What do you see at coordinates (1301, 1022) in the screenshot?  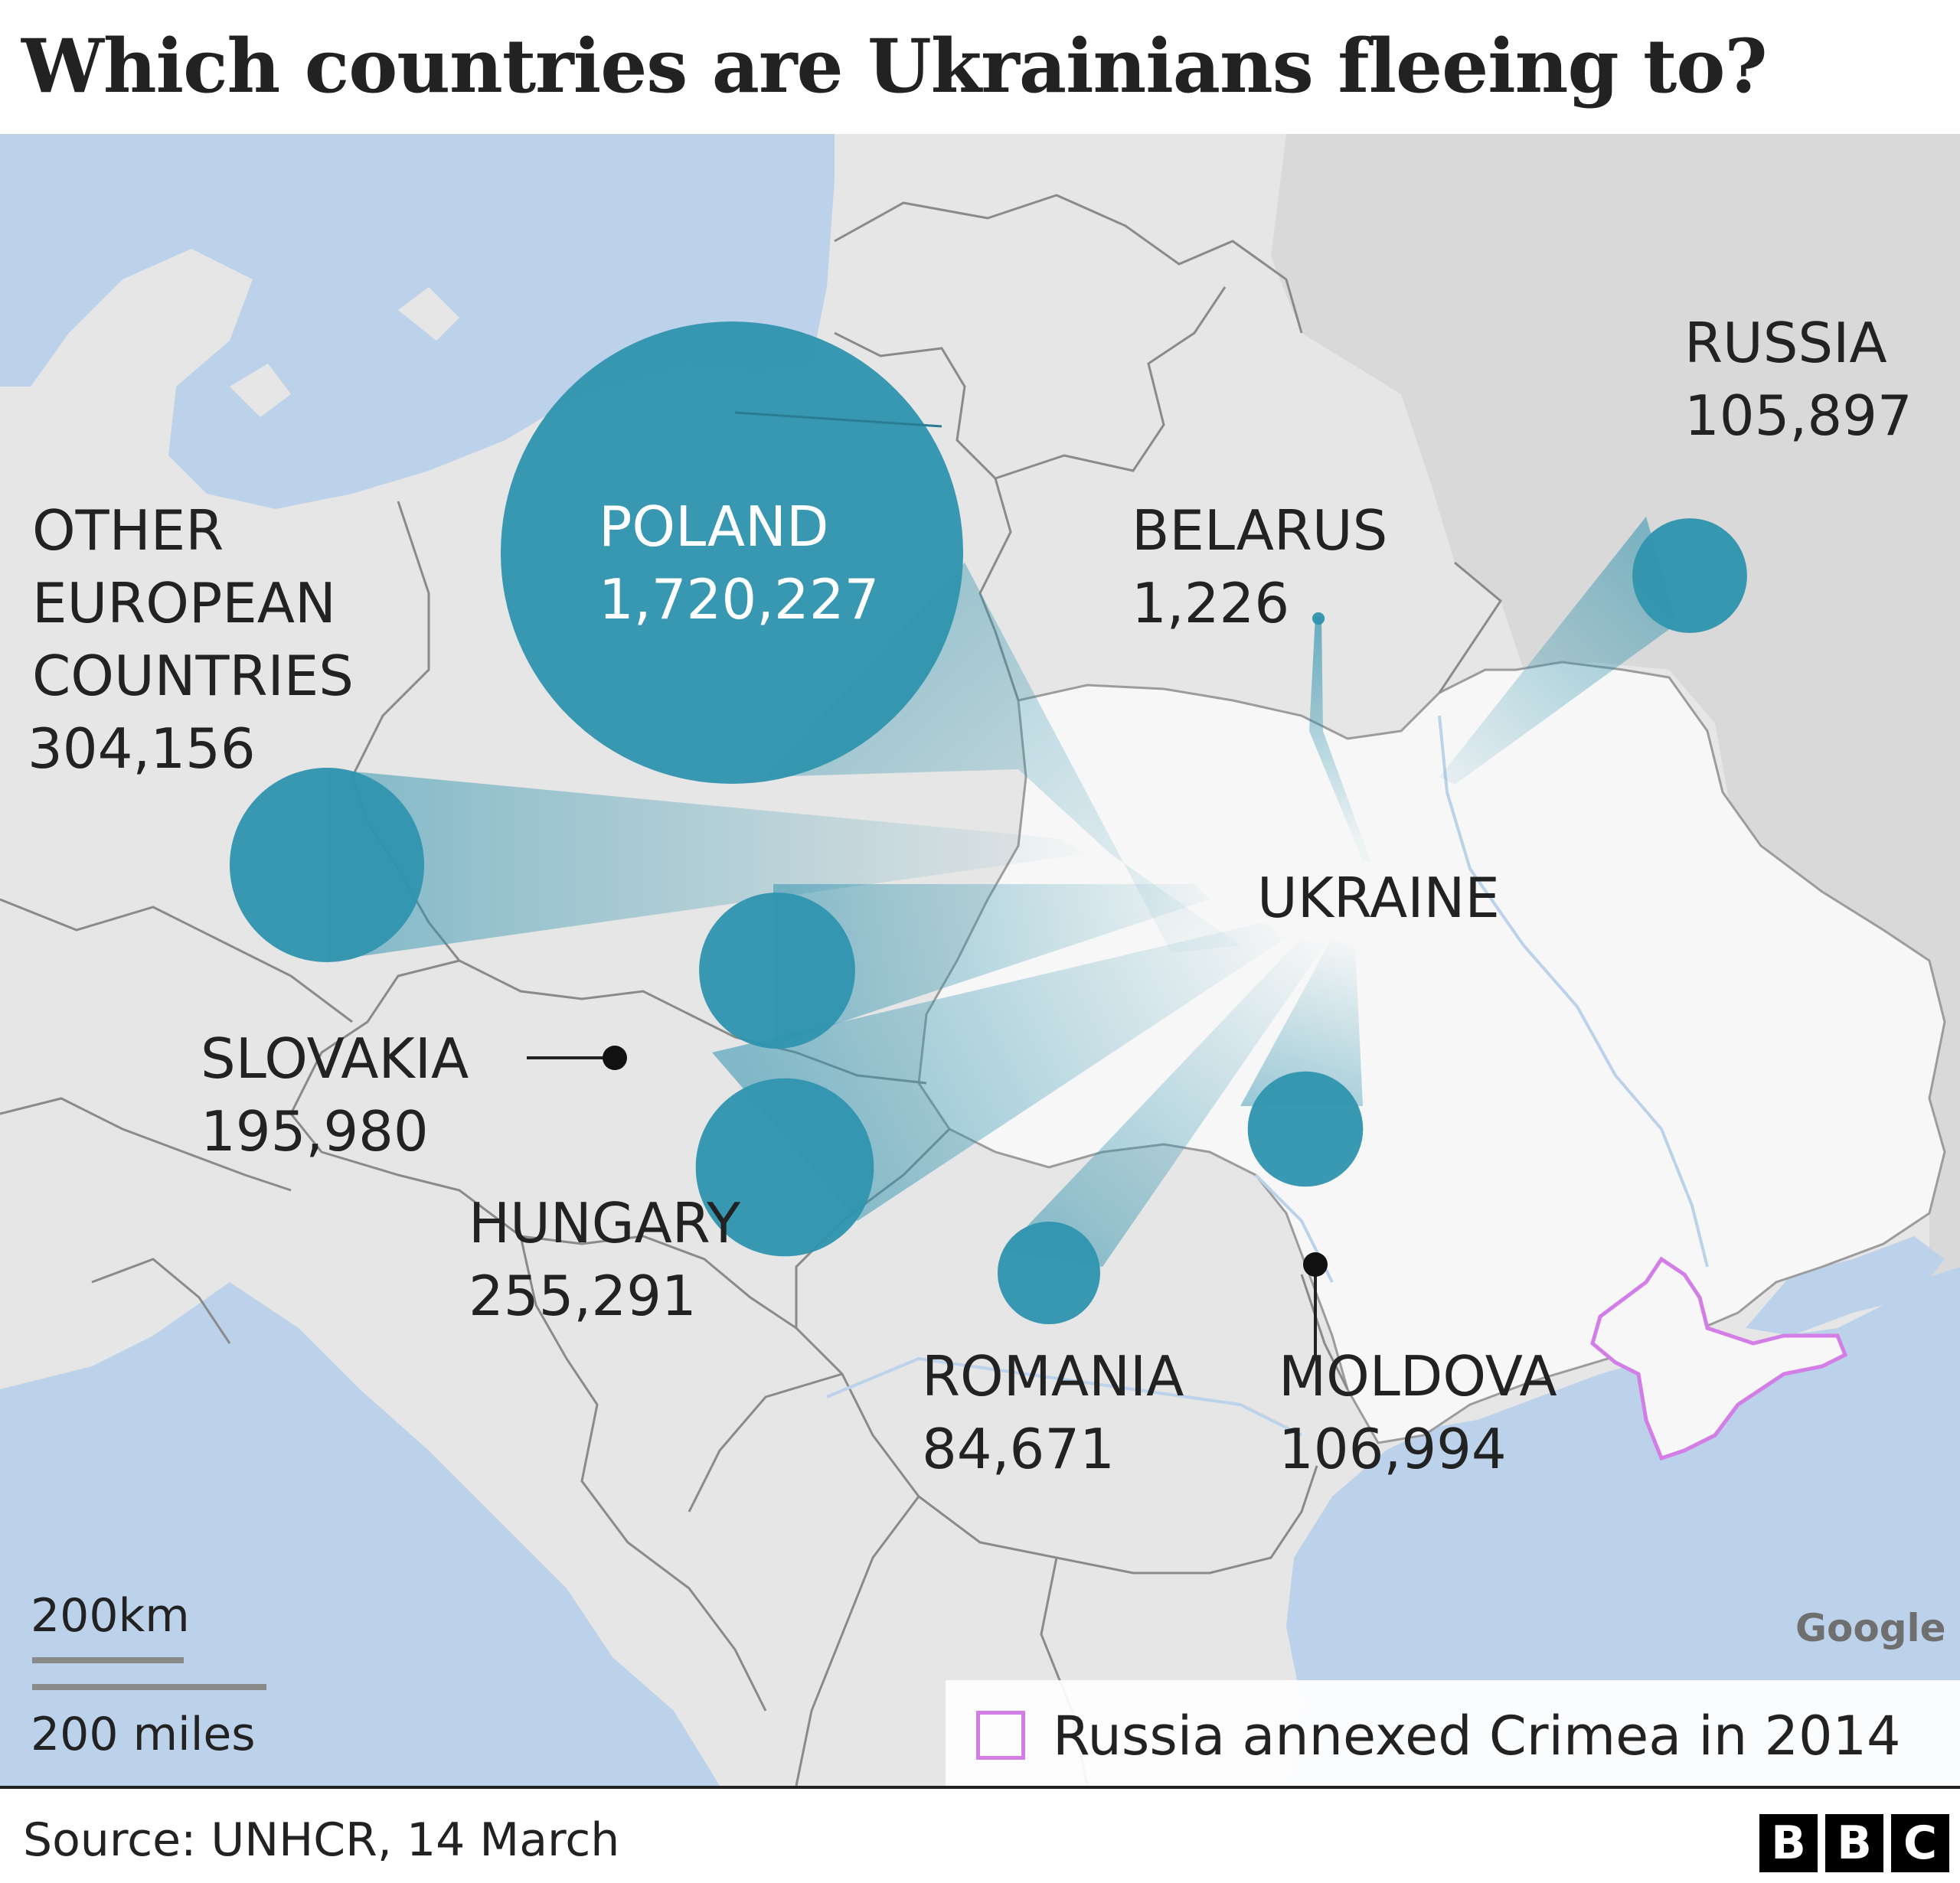 I see `flow-moldova` at bounding box center [1301, 1022].